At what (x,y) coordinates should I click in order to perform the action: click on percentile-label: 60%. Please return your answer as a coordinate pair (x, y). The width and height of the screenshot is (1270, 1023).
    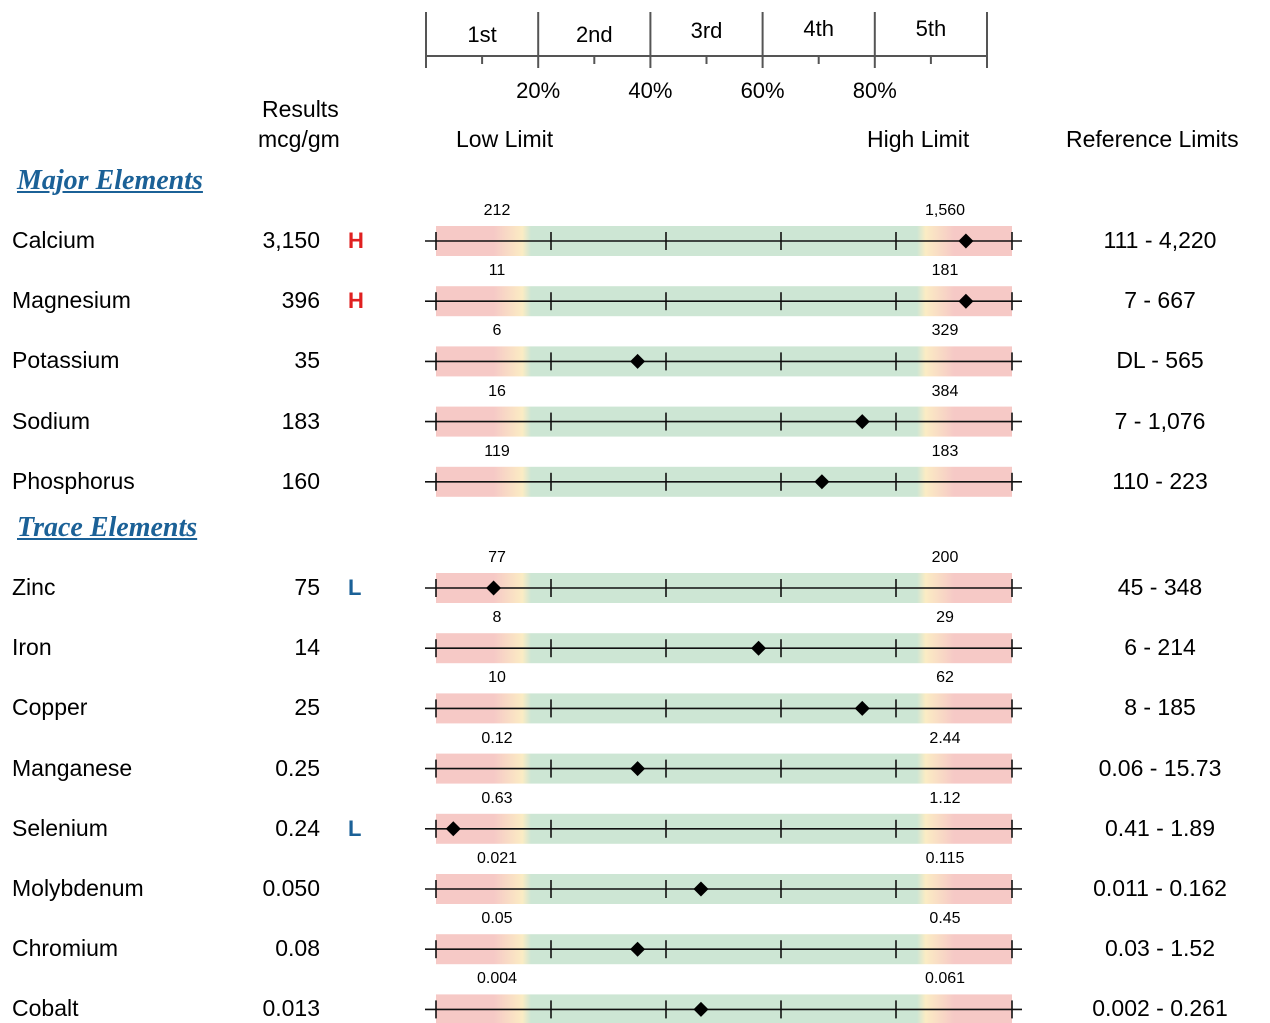
    Looking at the image, I should click on (762, 90).